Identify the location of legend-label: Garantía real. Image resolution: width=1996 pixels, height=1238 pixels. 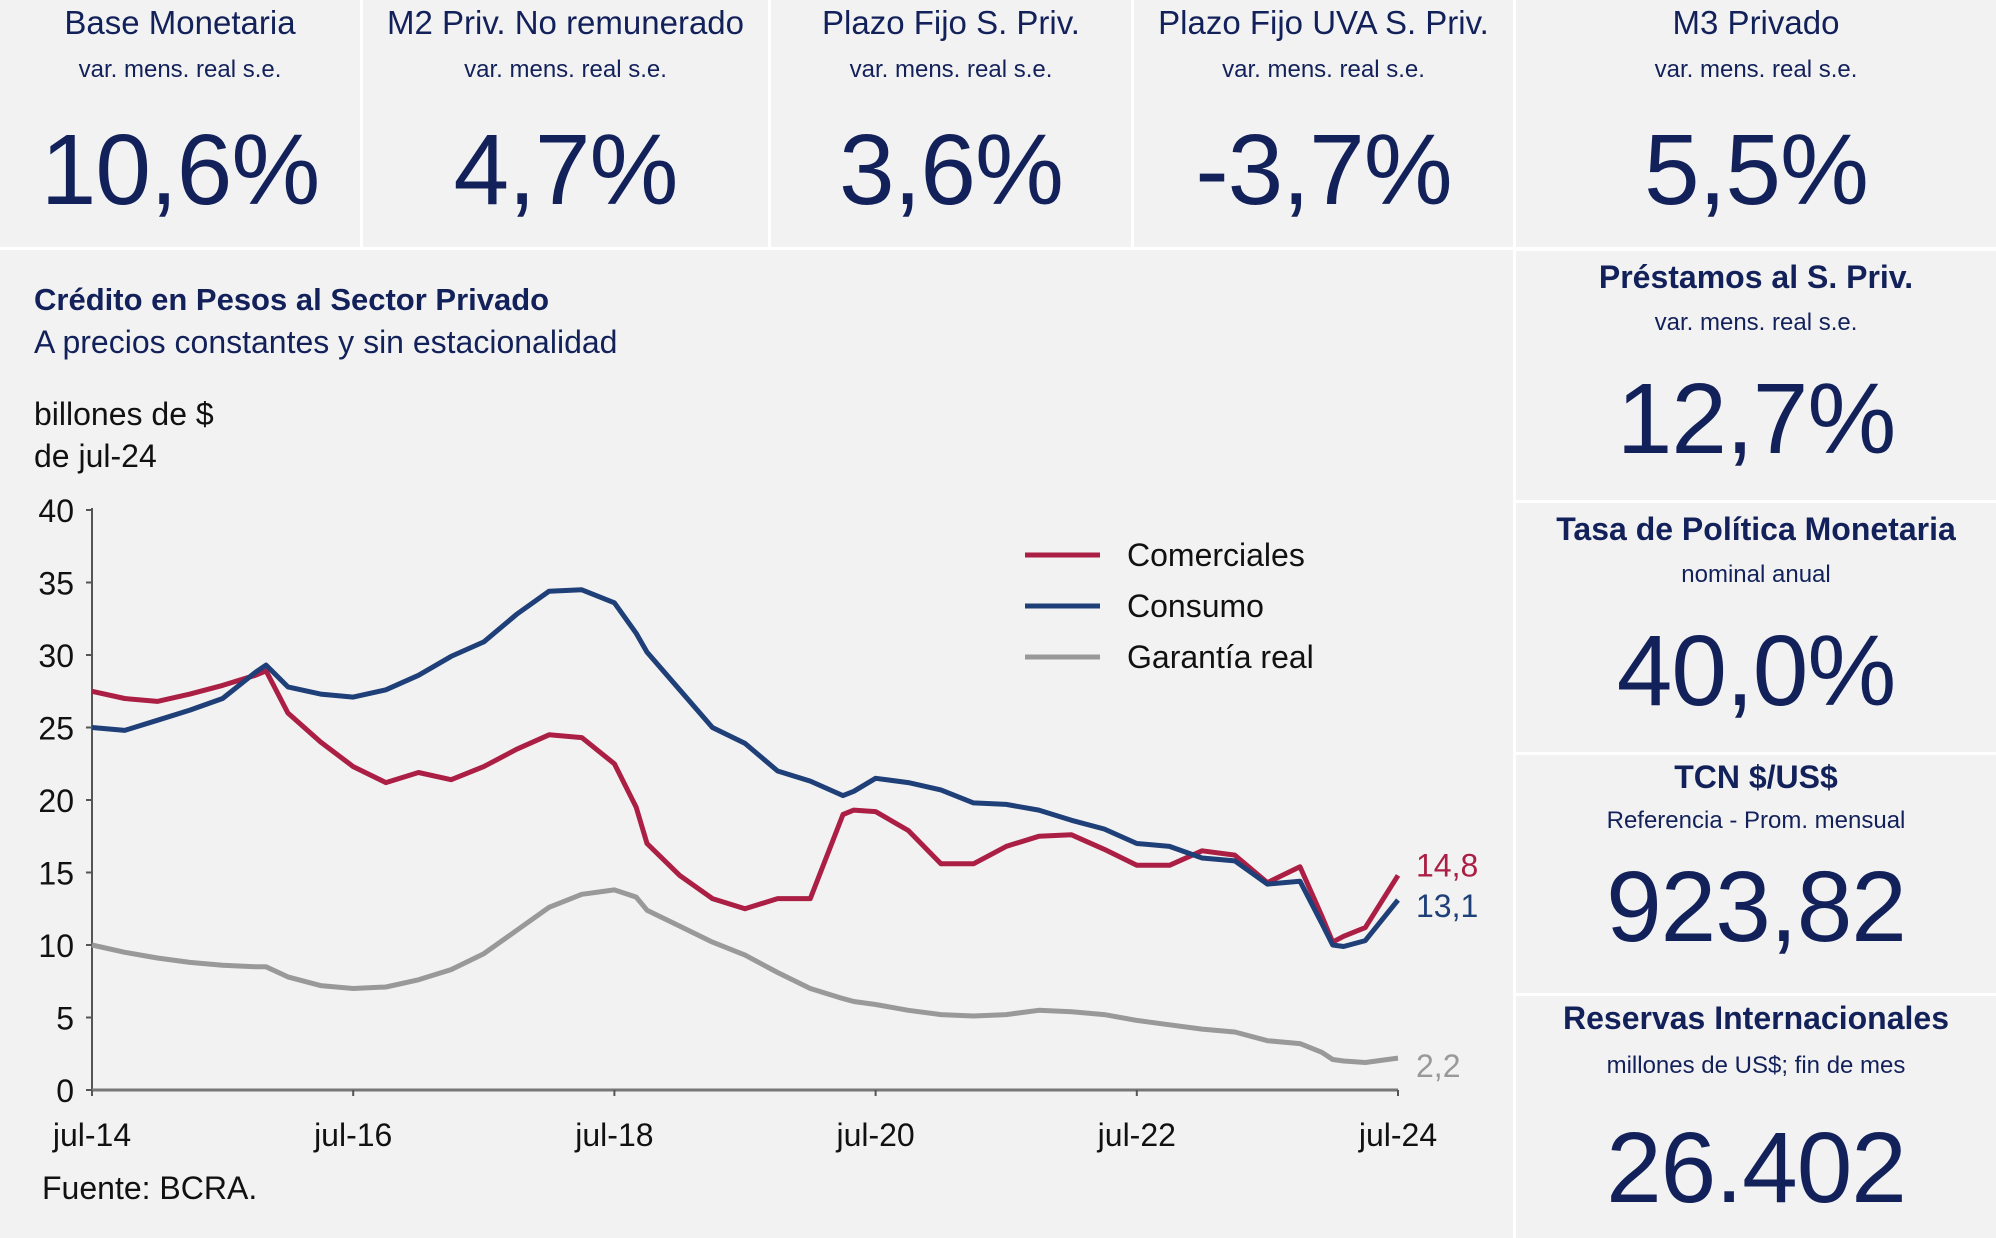
(1220, 657).